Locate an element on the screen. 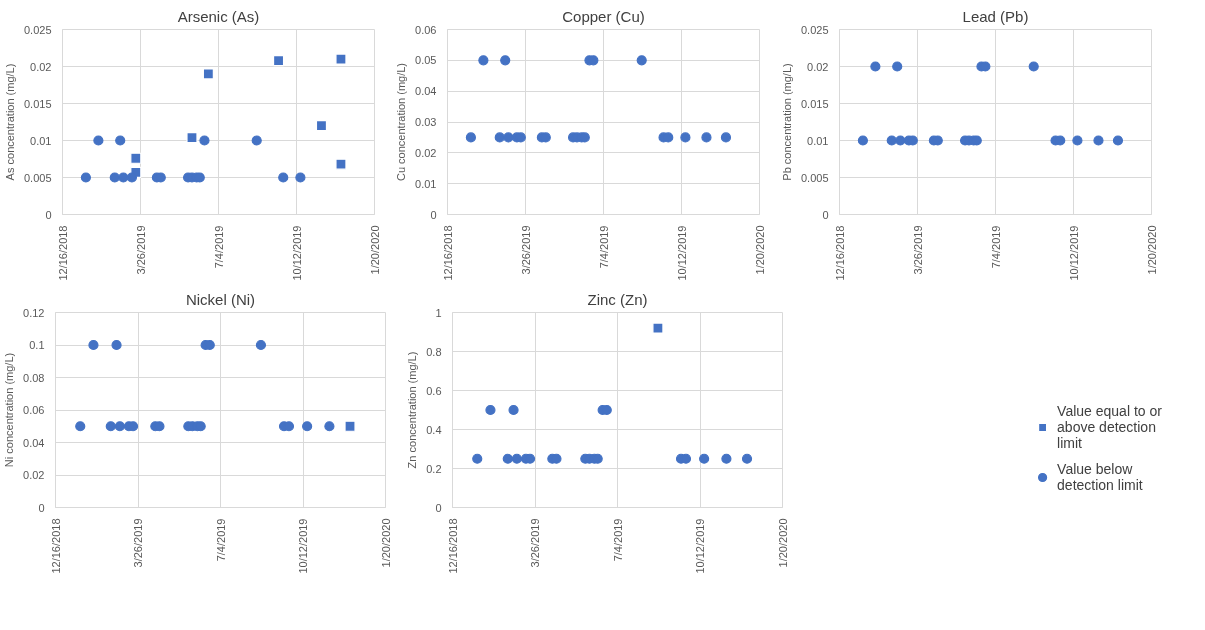  y-tick-label: 0.2 is located at coordinates (434, 468).